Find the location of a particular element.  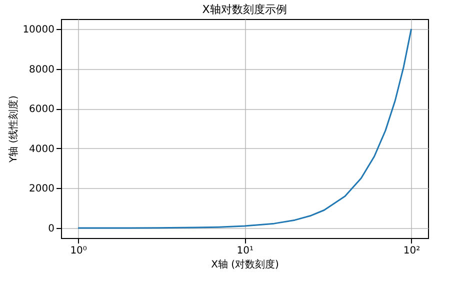

y-tick-label: 4000 is located at coordinates (41, 149).